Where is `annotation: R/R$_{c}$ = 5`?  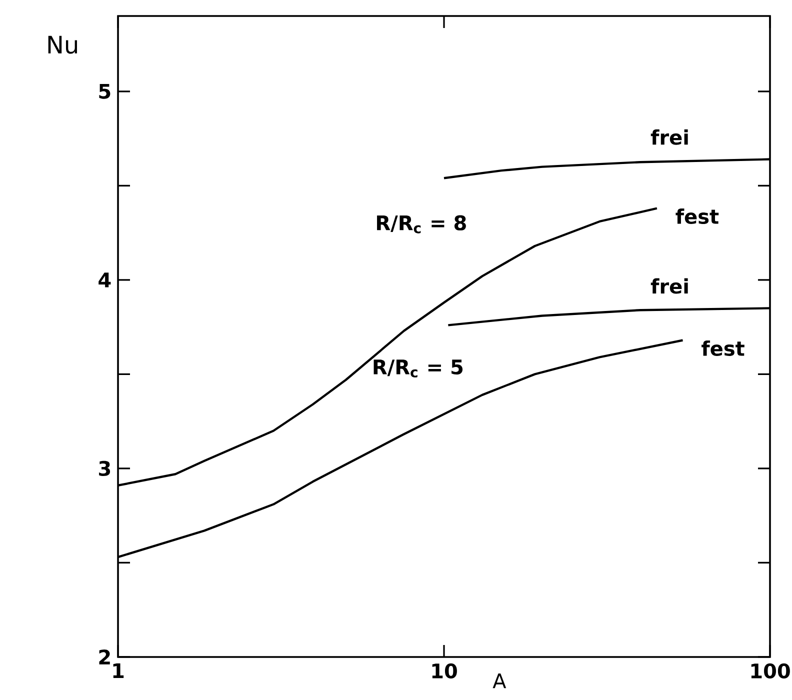 annotation: R/R$_{c}$ = 5 is located at coordinates (418, 369).